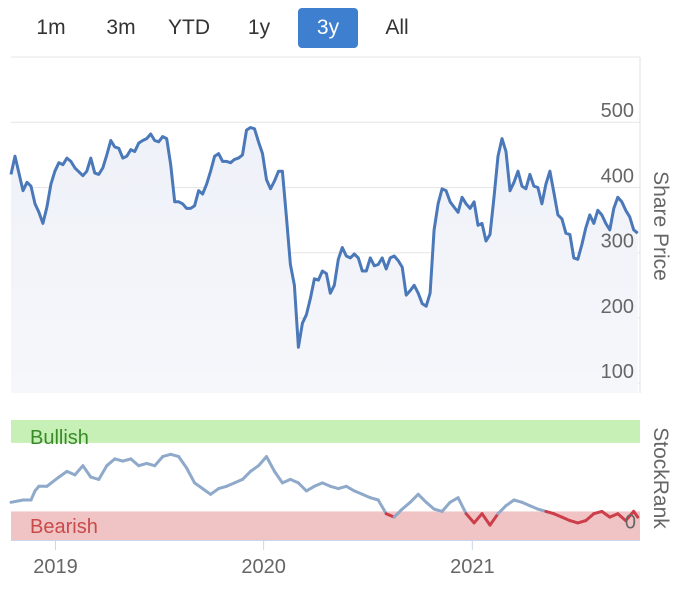 The image size is (689, 589). Describe the element at coordinates (325, 431) in the screenshot. I see `bullish-band` at that location.